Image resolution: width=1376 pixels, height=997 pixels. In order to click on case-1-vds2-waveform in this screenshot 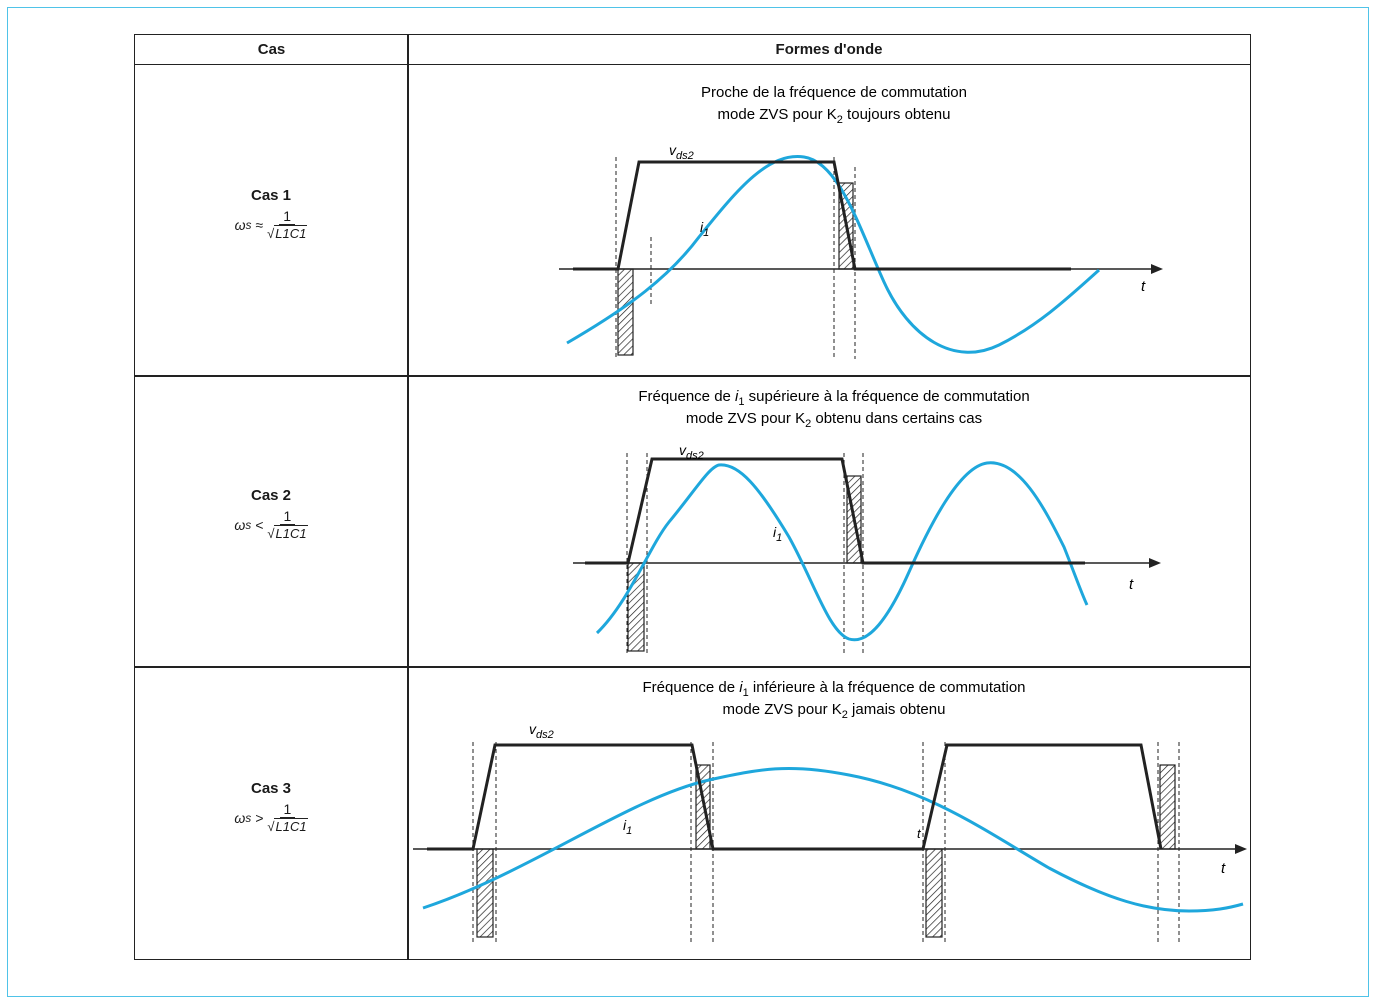, I will do `click(822, 215)`.